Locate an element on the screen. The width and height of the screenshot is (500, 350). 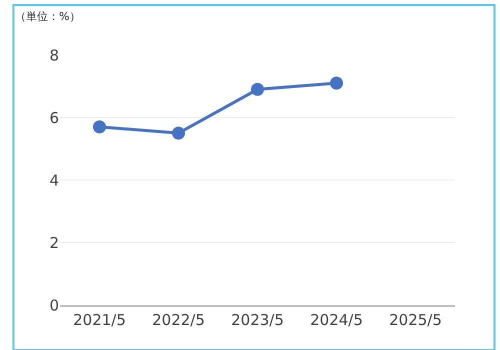
x-tick-label: 2022/5 is located at coordinates (178, 319).